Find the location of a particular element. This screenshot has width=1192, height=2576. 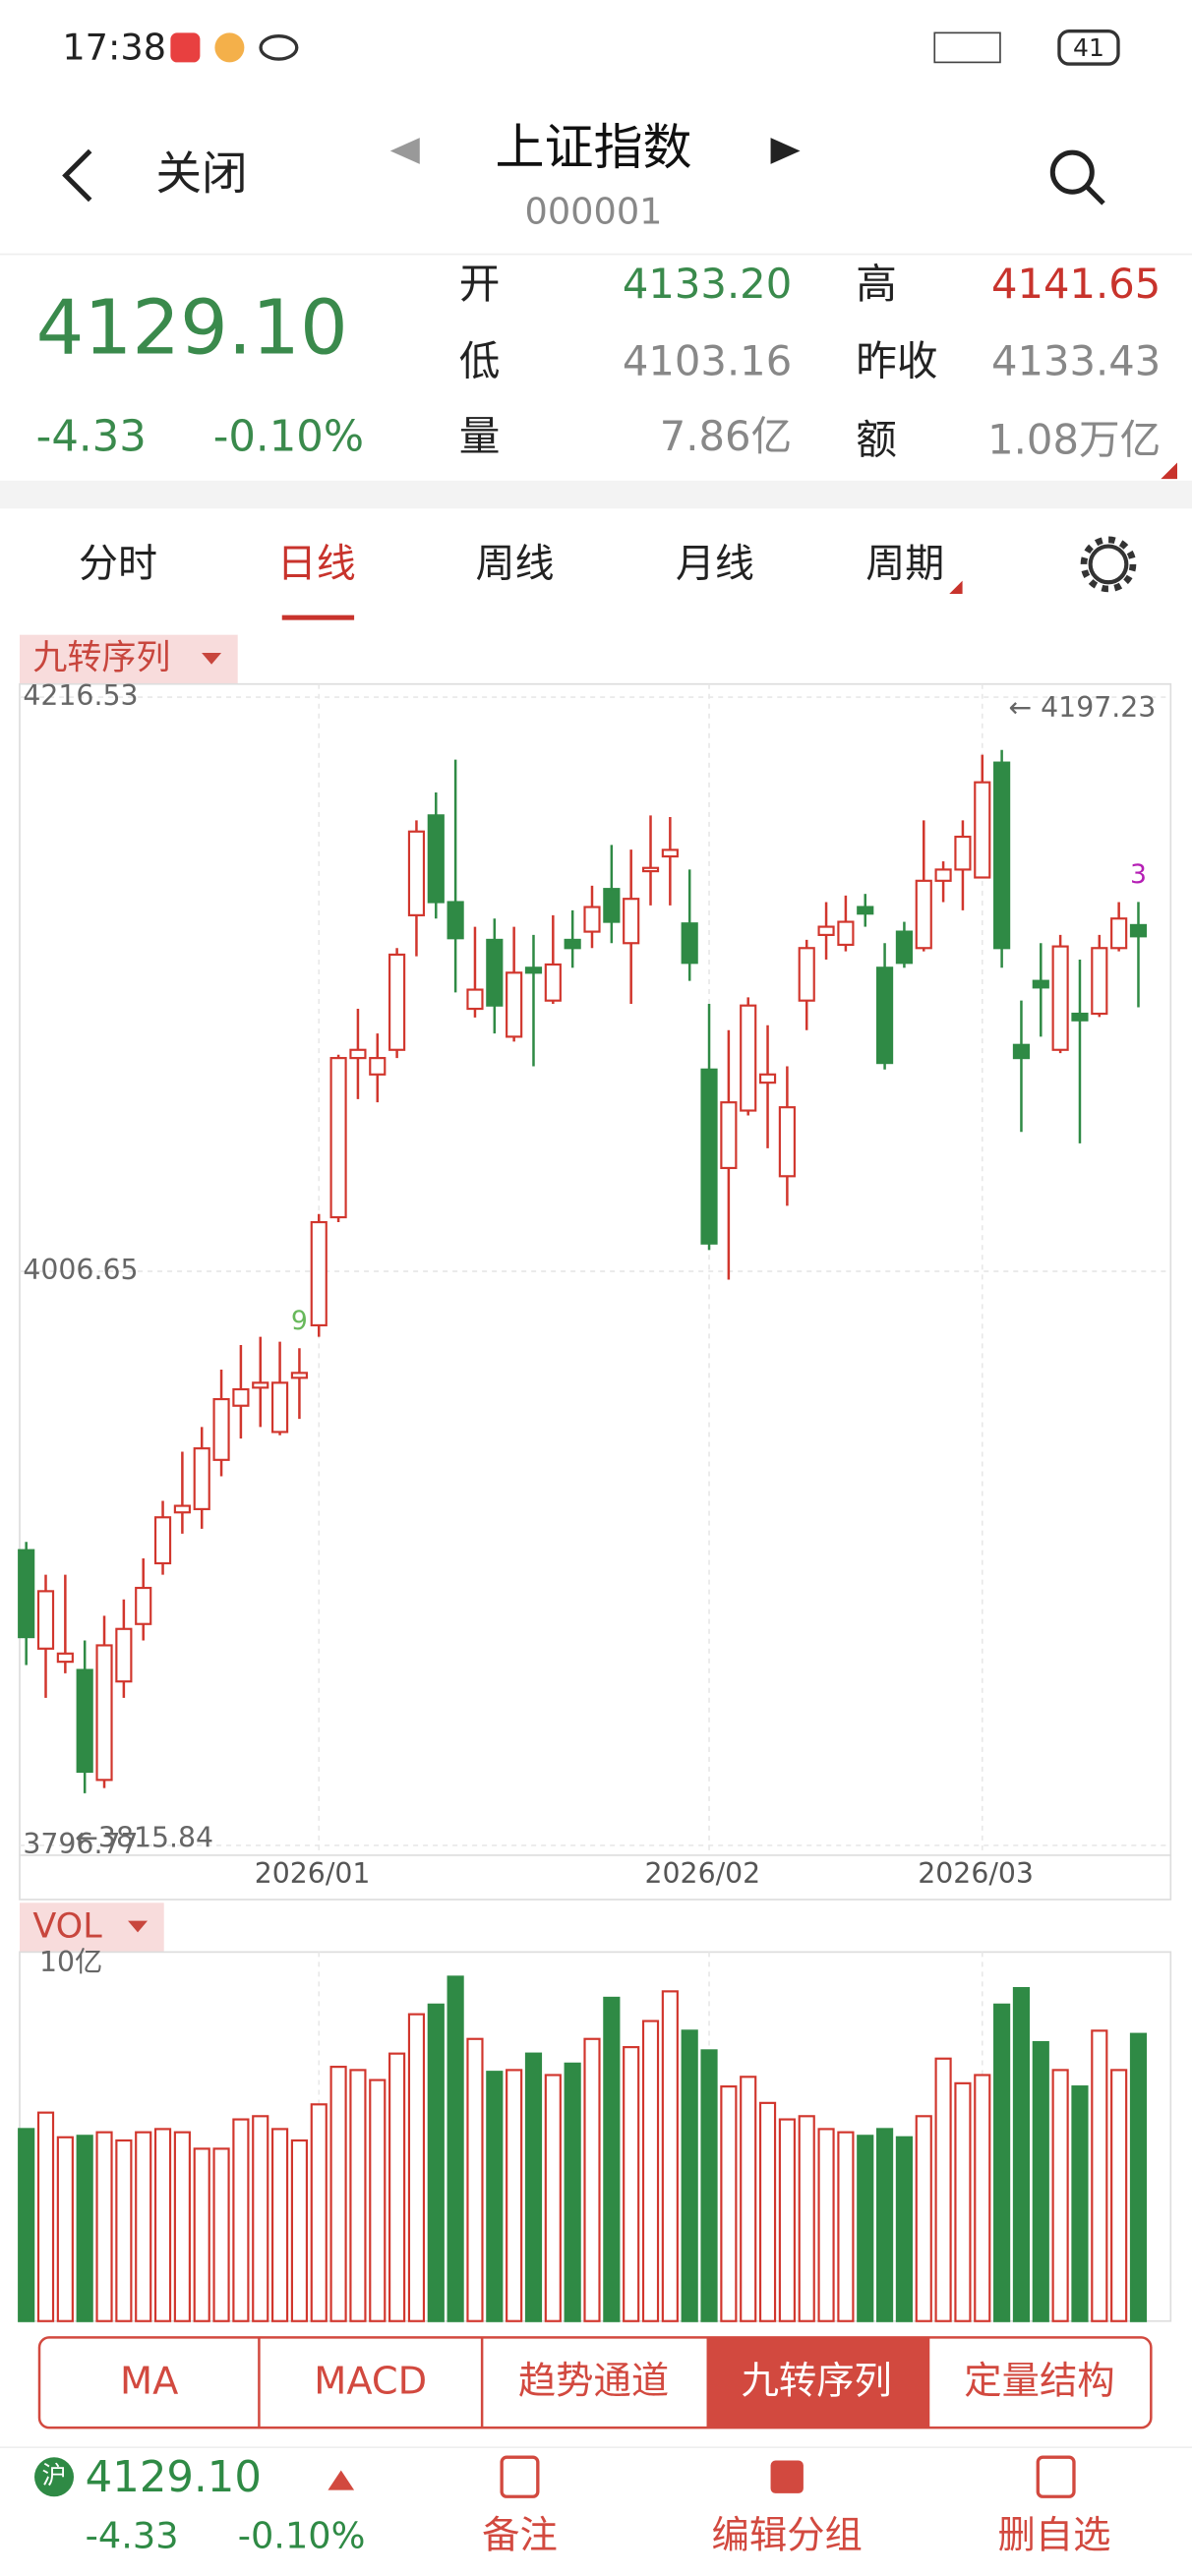

nine-turn-label: 9 is located at coordinates (299, 1321).